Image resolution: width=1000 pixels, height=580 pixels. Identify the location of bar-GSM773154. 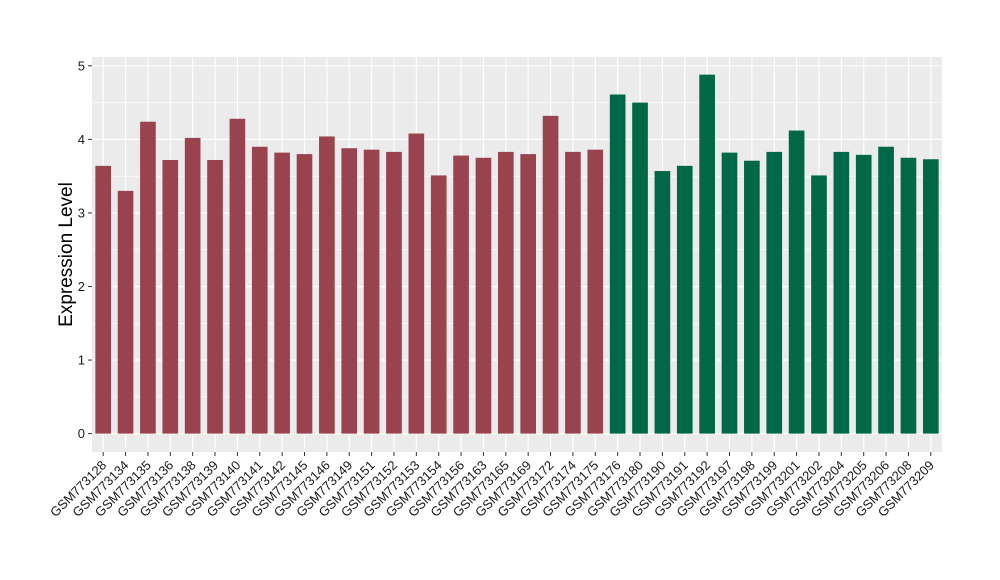
(438, 304).